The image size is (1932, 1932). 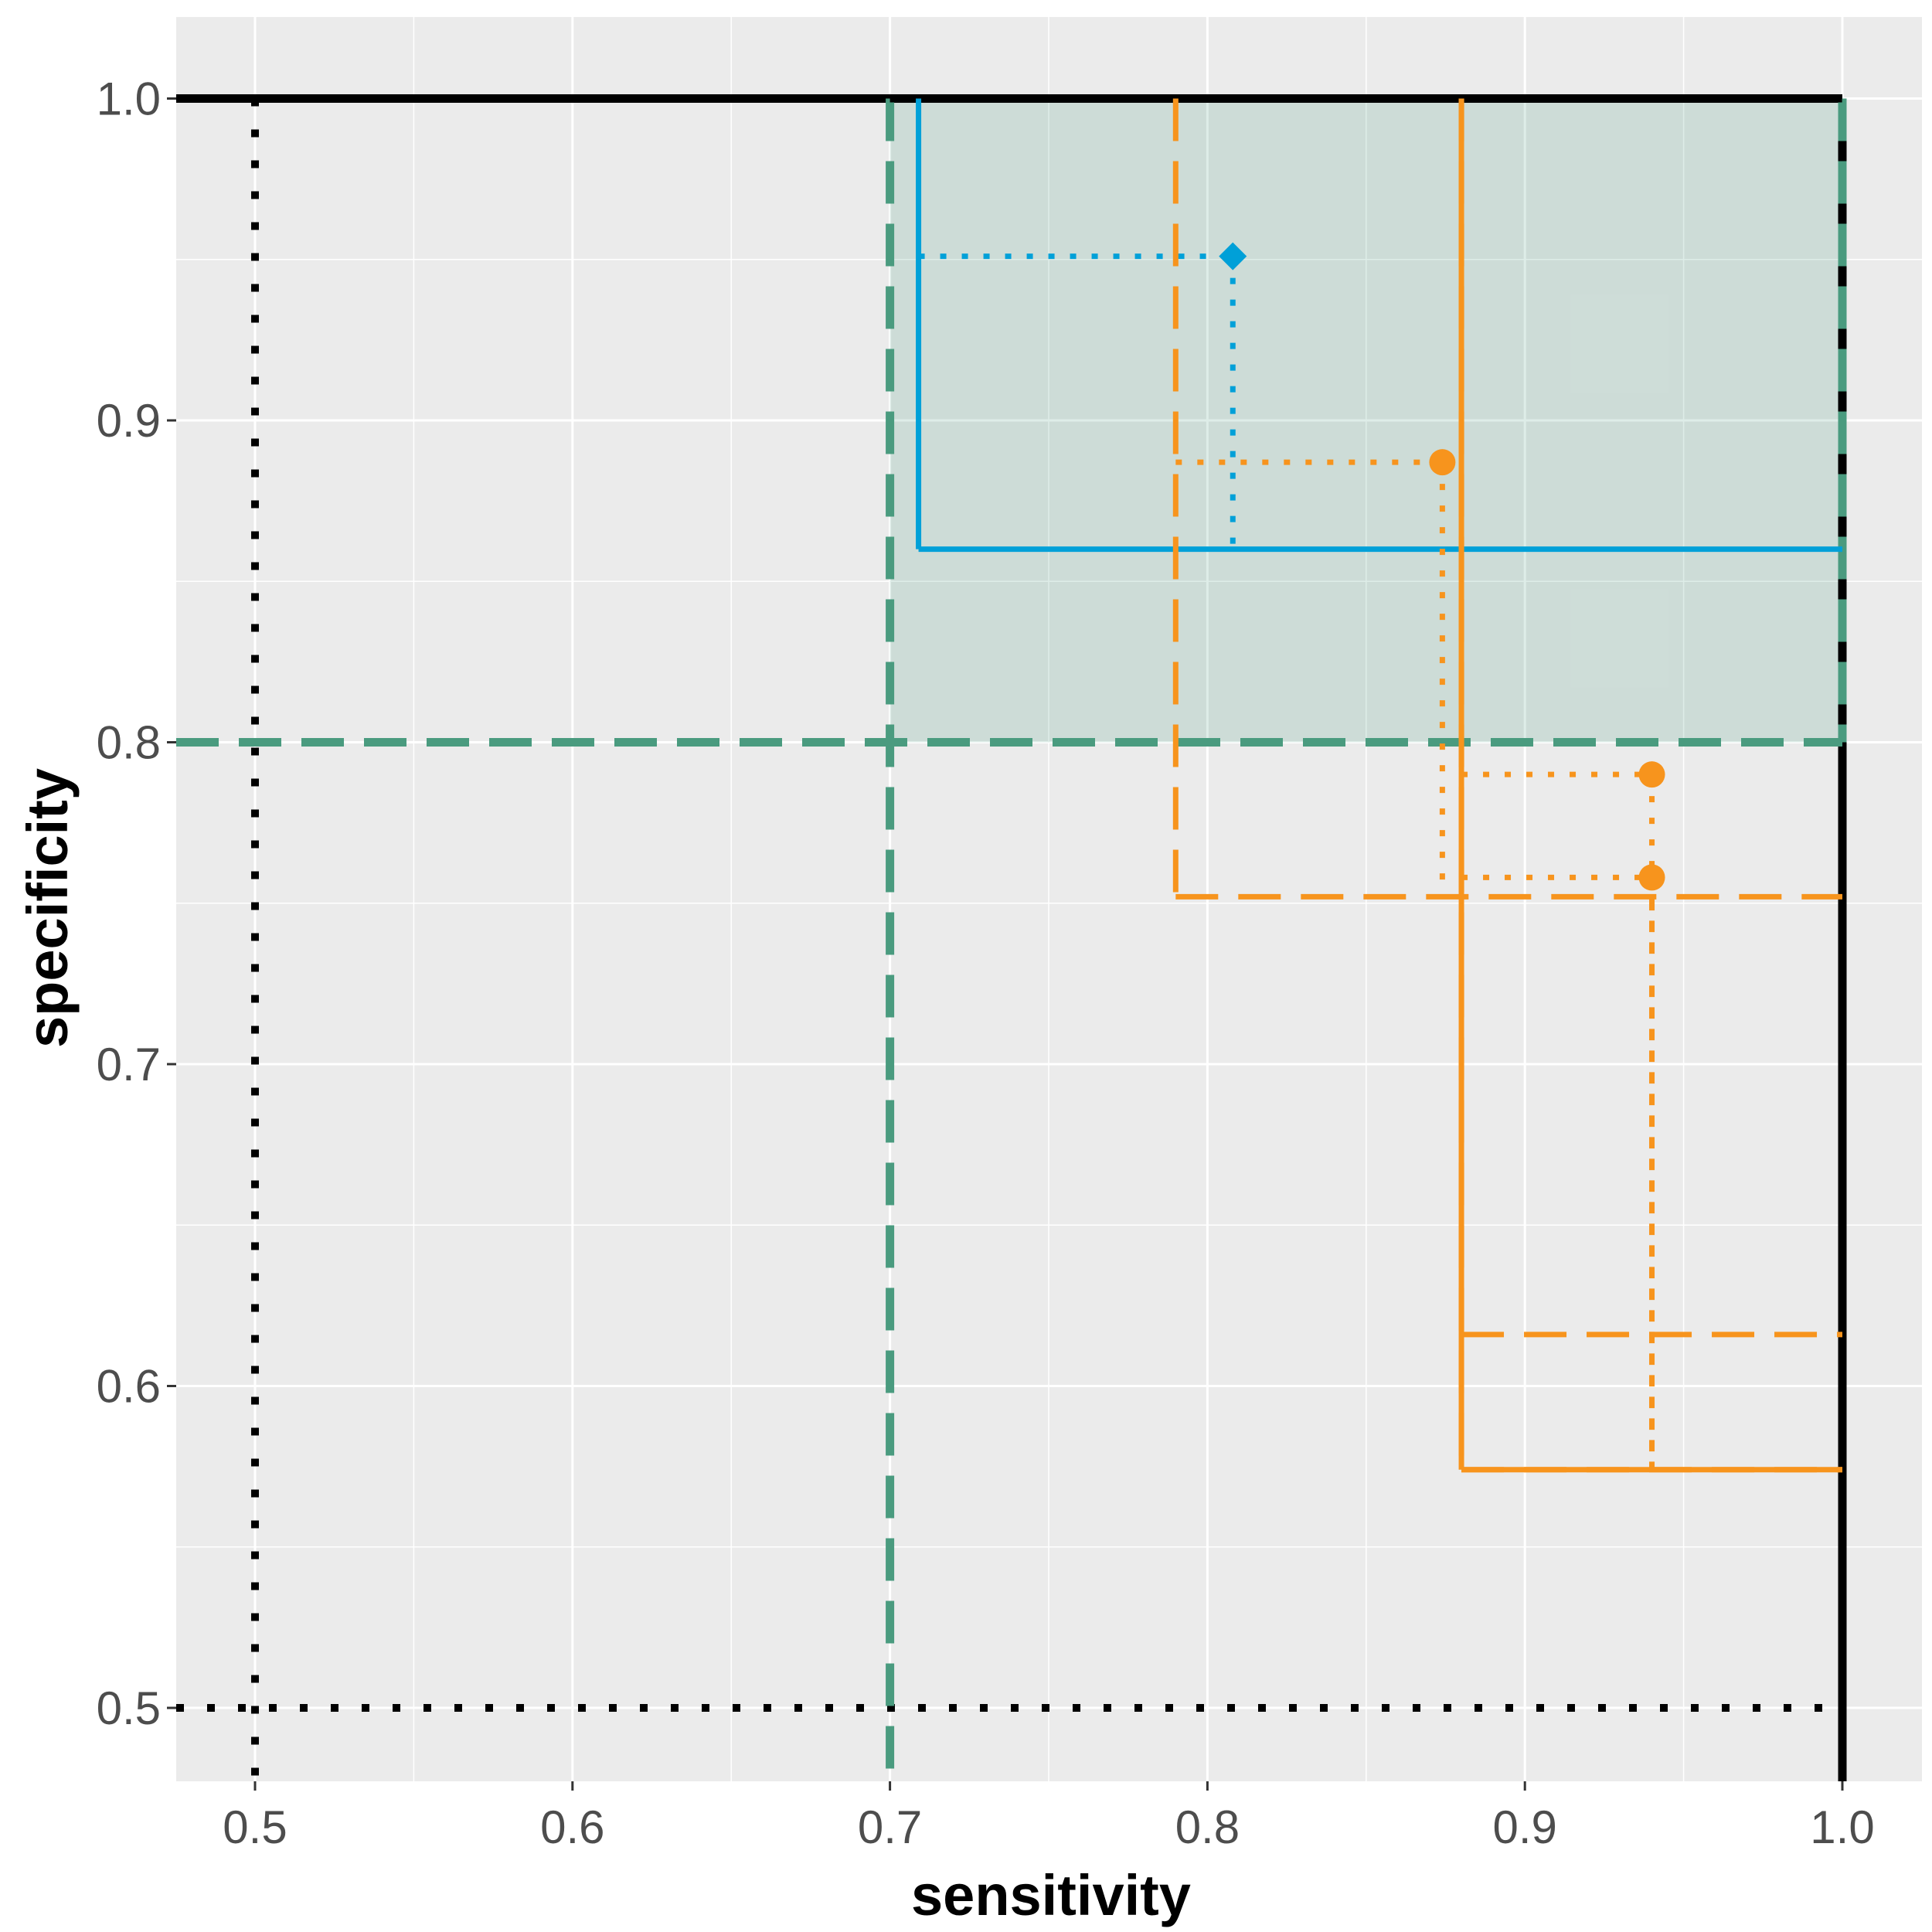 What do you see at coordinates (1524, 1827) in the screenshot?
I see `x-tick-label: 0.9` at bounding box center [1524, 1827].